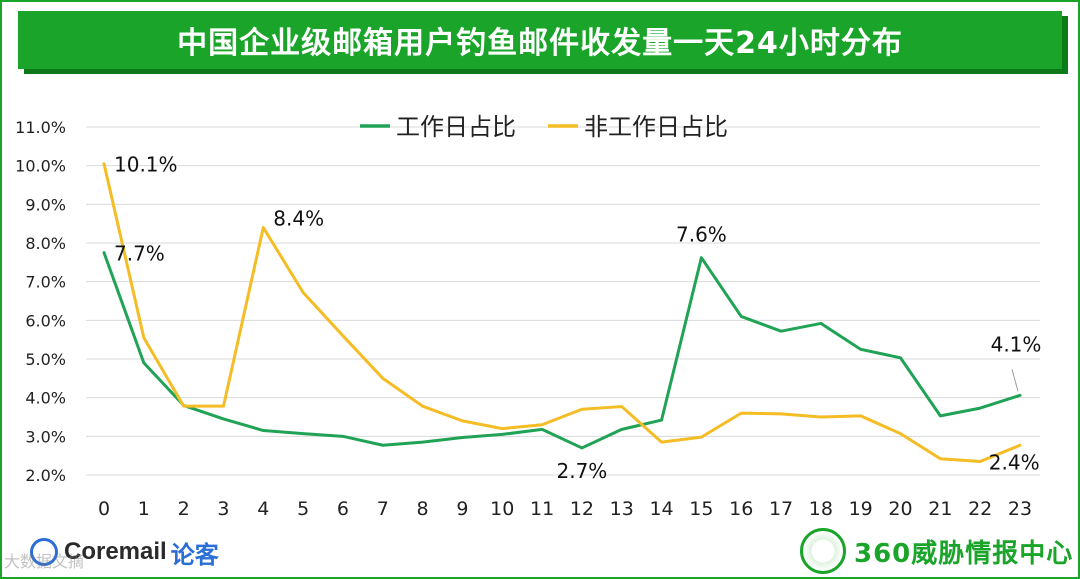 The height and width of the screenshot is (579, 1080). What do you see at coordinates (861, 509) in the screenshot?
I see `x-tick-label: 19` at bounding box center [861, 509].